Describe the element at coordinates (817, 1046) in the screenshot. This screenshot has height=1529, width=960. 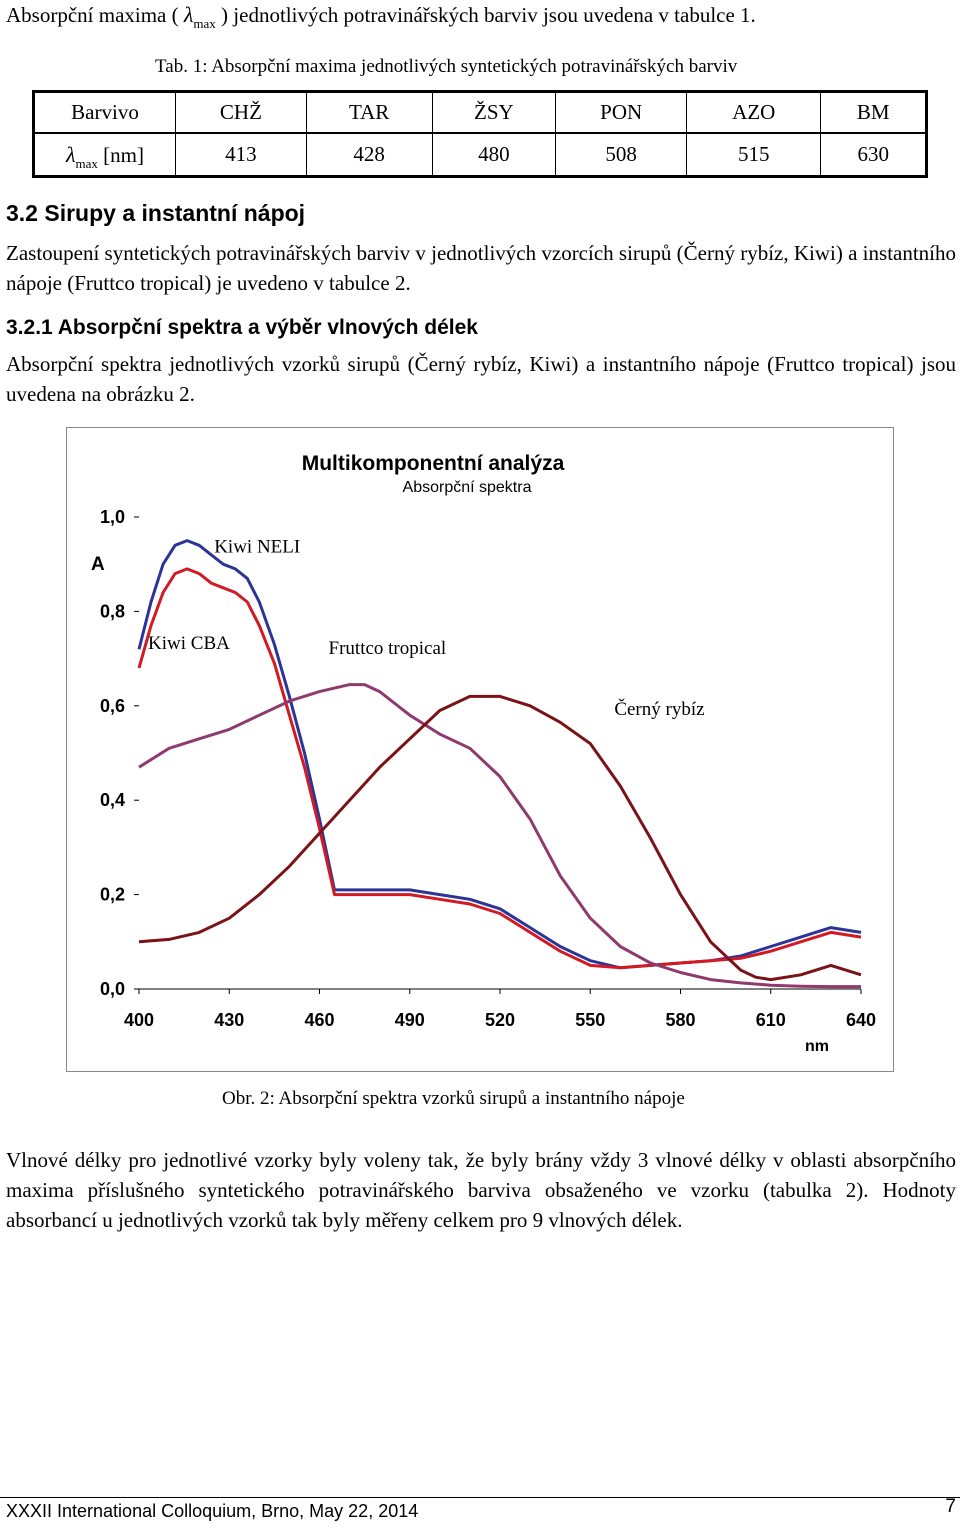
I see `x-axis-label: nm` at that location.